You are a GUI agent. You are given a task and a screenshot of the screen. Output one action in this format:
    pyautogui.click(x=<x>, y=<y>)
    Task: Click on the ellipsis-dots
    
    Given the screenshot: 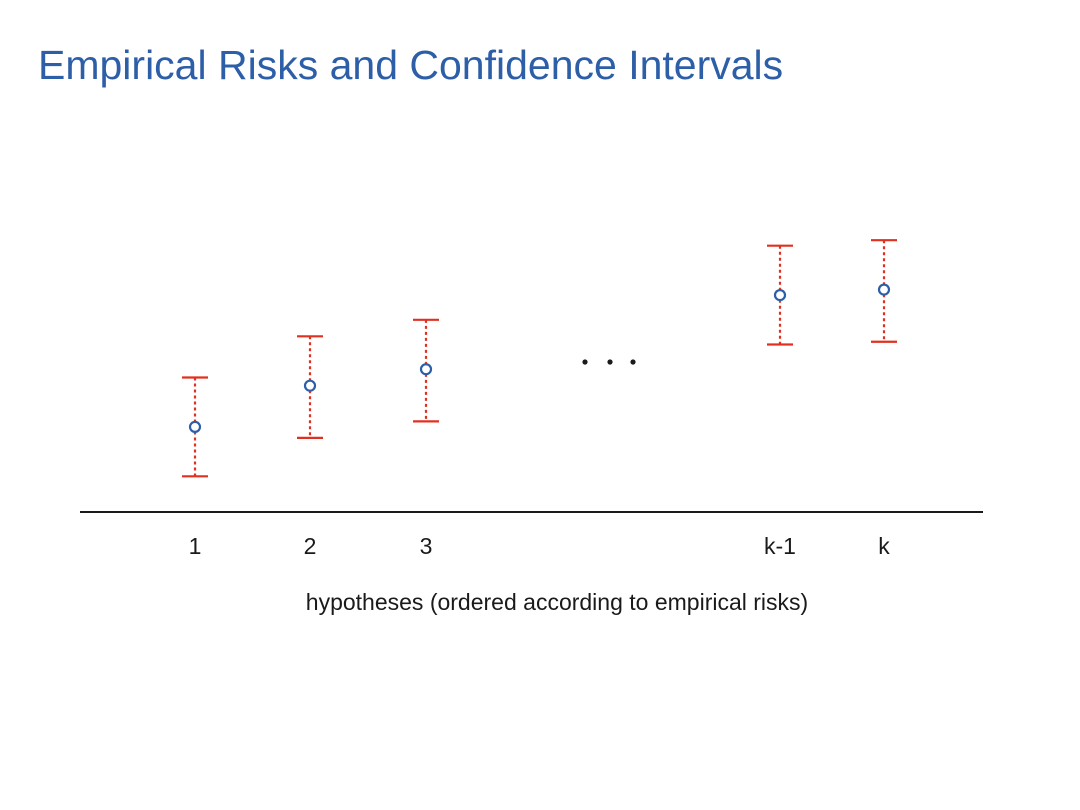 What is the action you would take?
    pyautogui.click(x=609, y=362)
    